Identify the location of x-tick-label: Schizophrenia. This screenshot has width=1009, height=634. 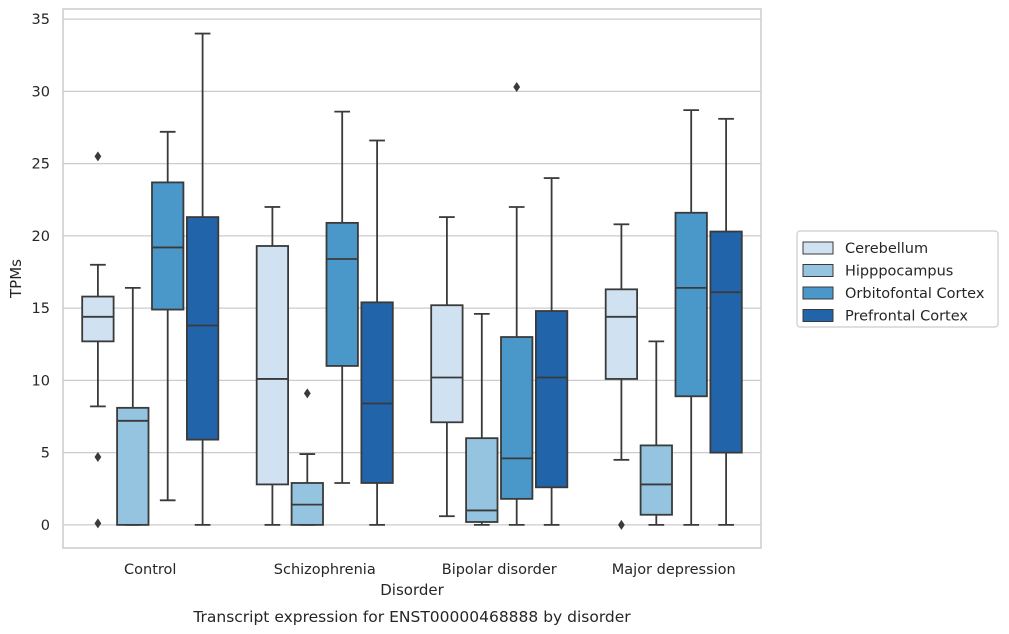
(325, 570).